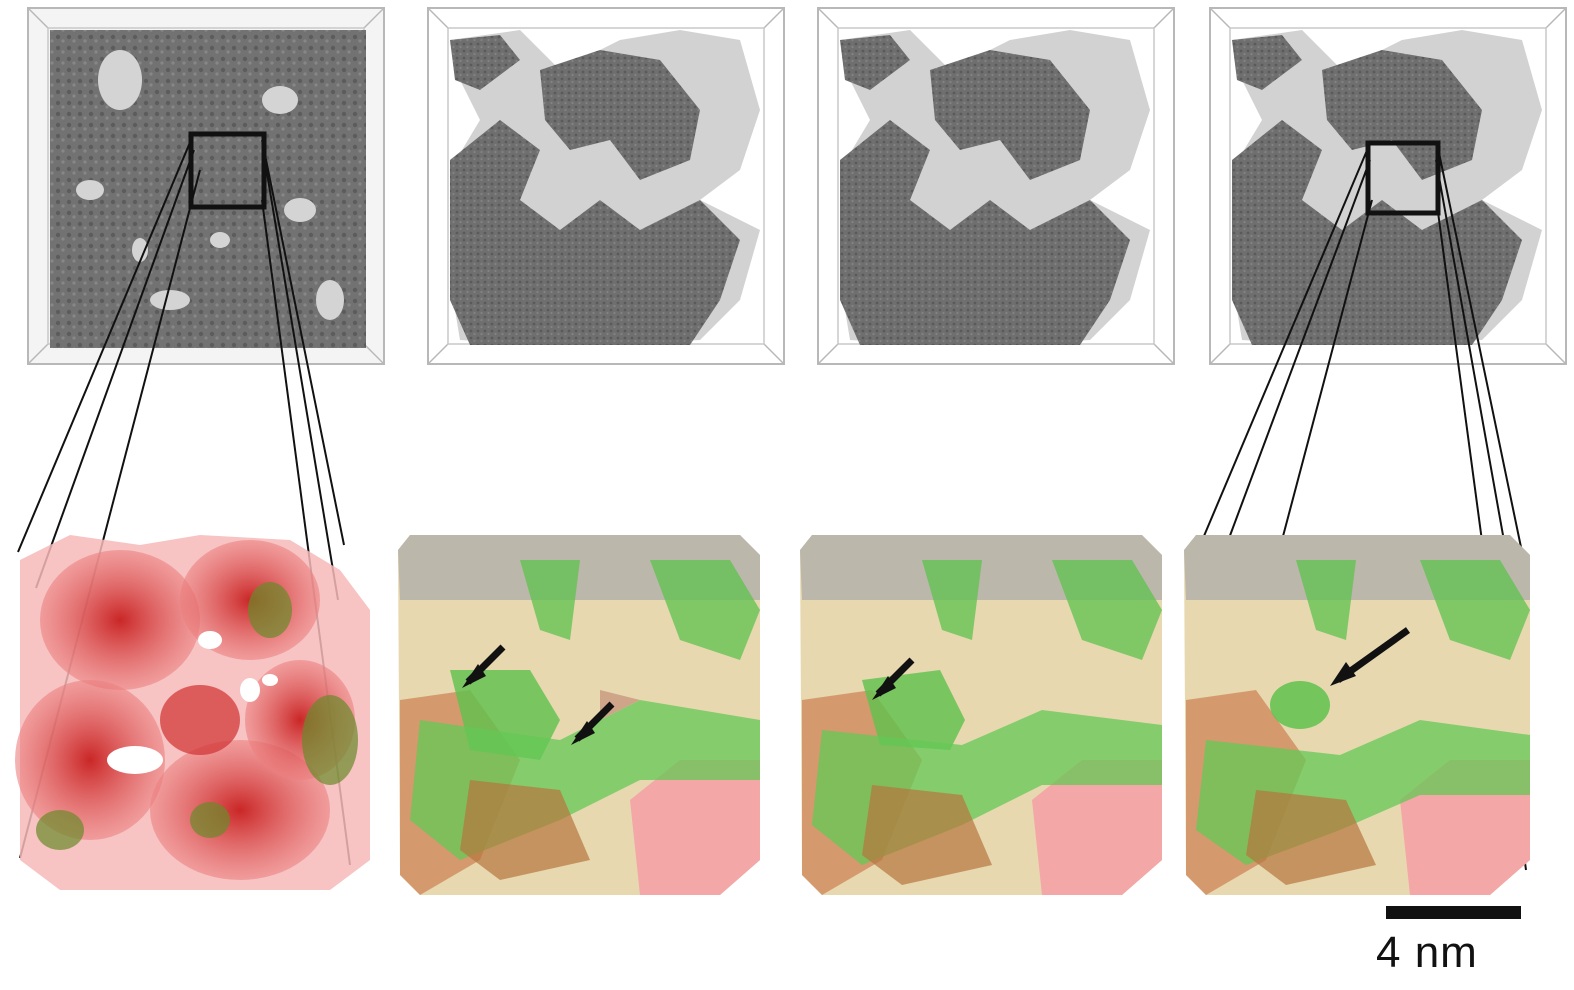  Describe the element at coordinates (1427, 952) in the screenshot. I see `scale-bar-label: 4 nm` at that location.